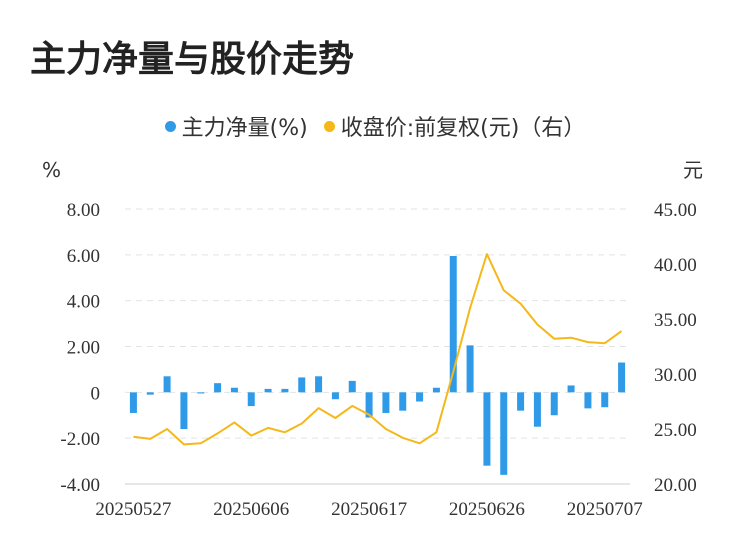  I want to click on left-axis-unit: %, so click(51, 170).